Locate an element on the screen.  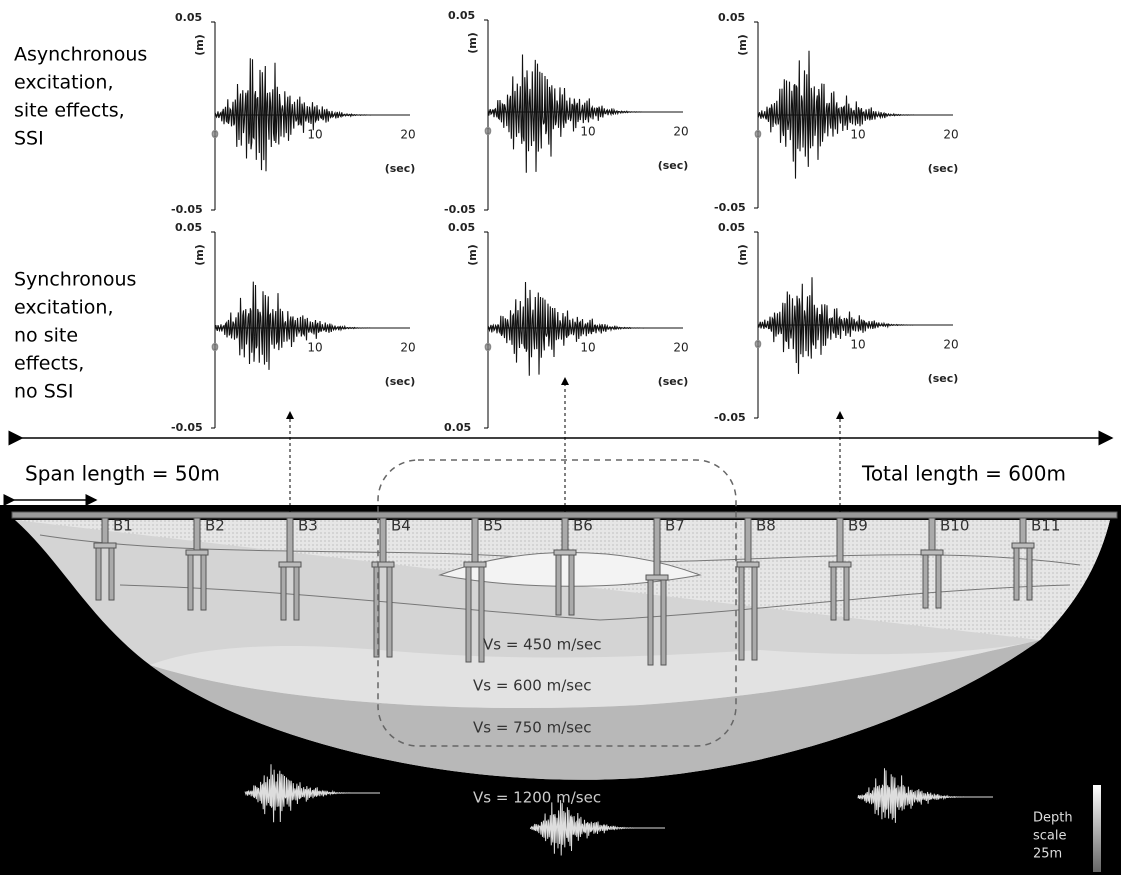
depth-label: 25m is located at coordinates (1047, 854).